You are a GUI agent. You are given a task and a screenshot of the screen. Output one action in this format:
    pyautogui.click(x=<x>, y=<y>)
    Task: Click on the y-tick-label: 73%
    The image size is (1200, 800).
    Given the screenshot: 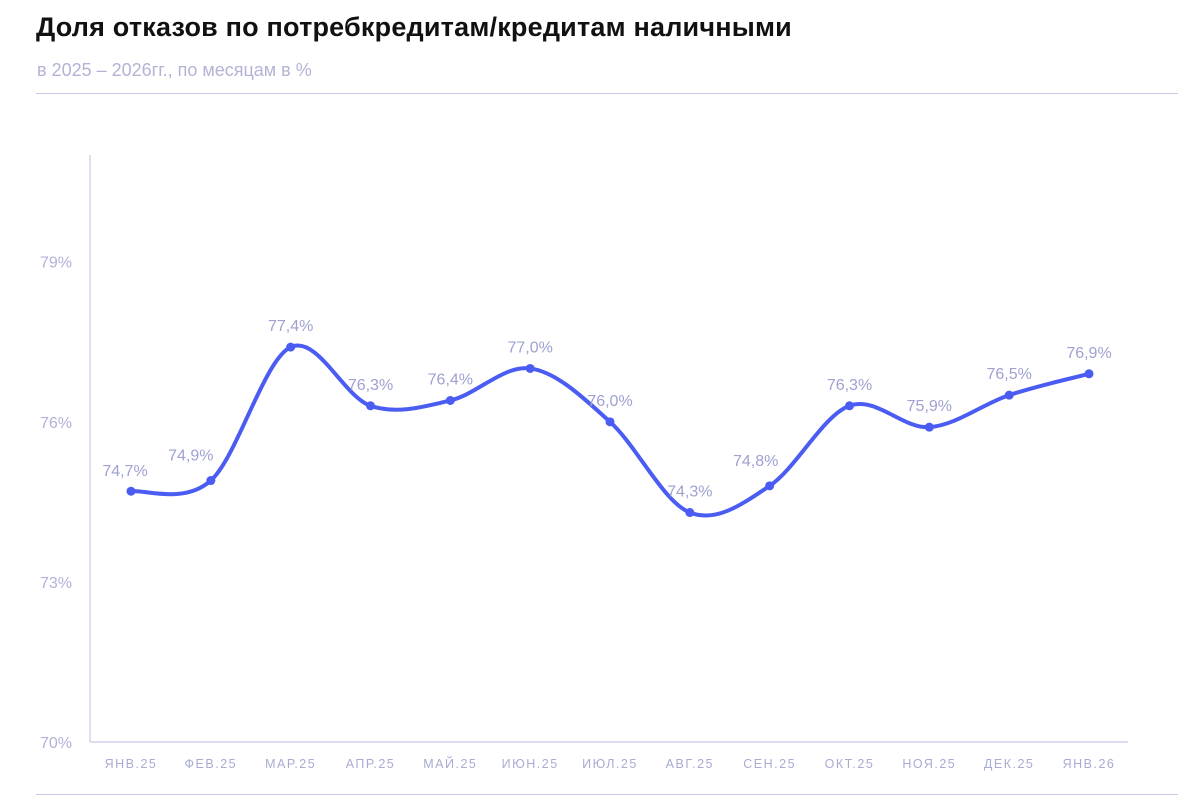 What is the action you would take?
    pyautogui.click(x=56, y=583)
    